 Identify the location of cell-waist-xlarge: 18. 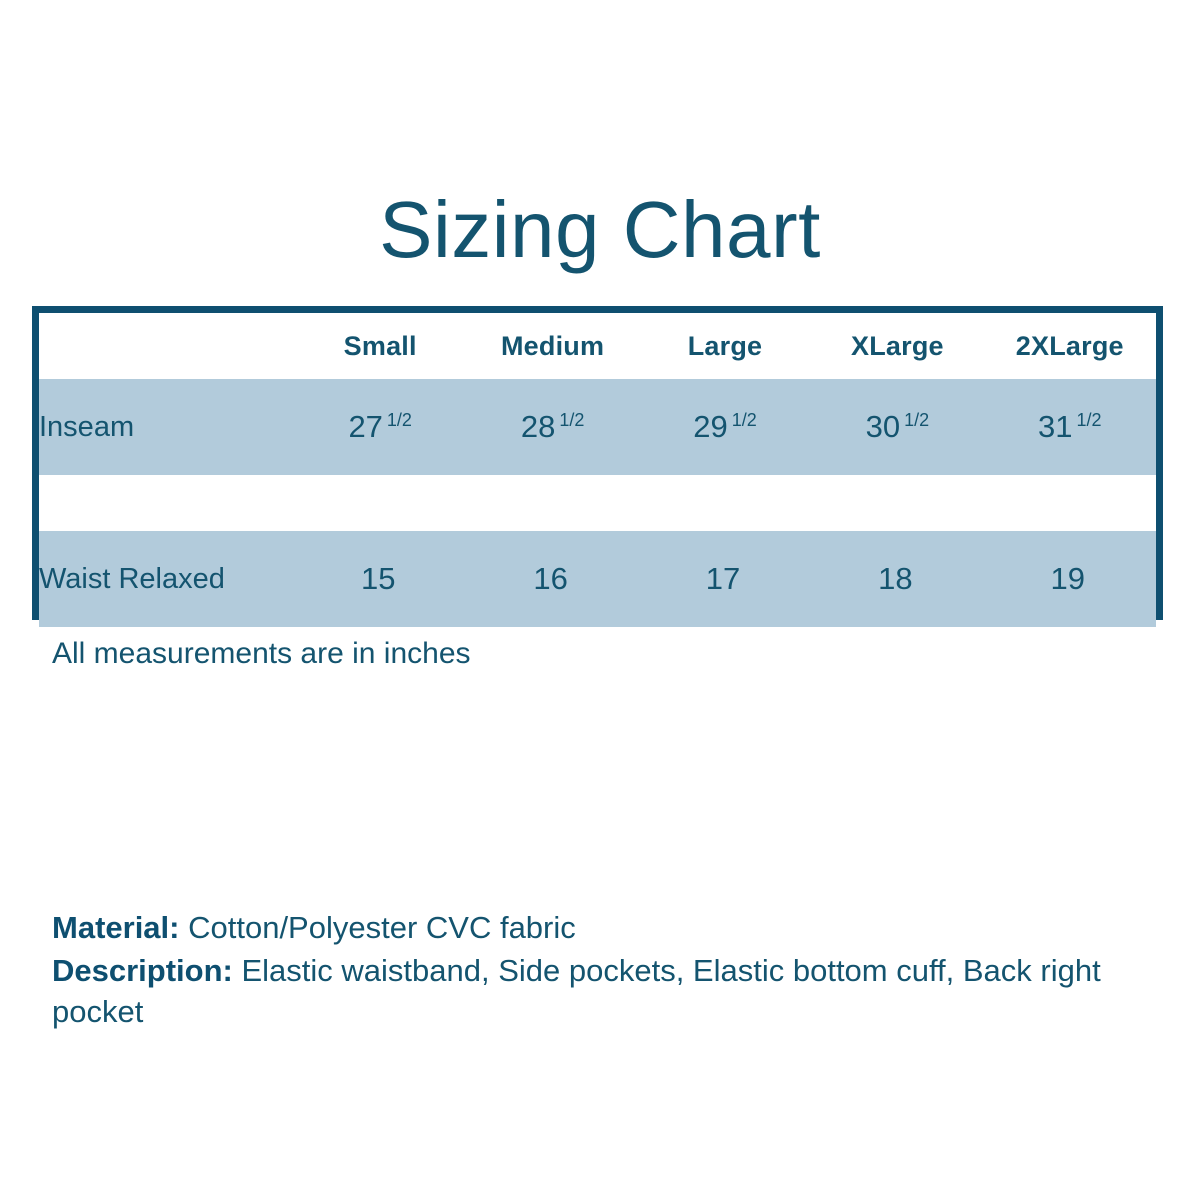
(897, 579).